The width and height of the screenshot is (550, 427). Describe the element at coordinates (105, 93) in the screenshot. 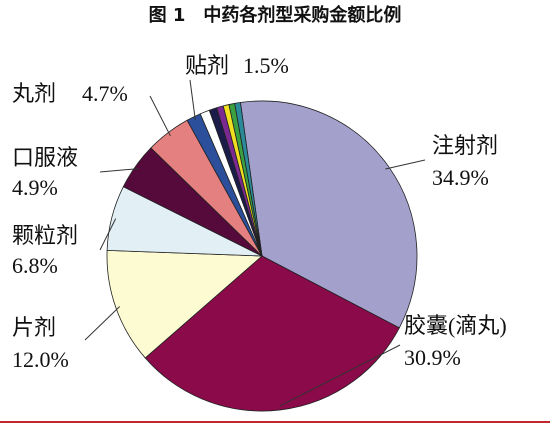

I see `slice-value-label: 4.7%` at that location.